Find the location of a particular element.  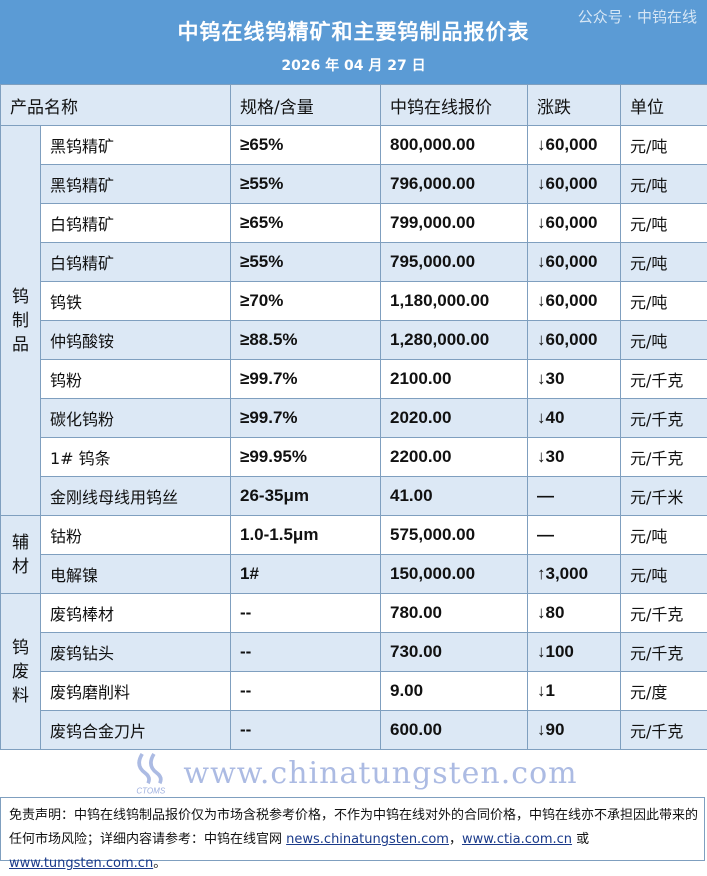

product-name: 碳化钨粉 is located at coordinates (136, 418).